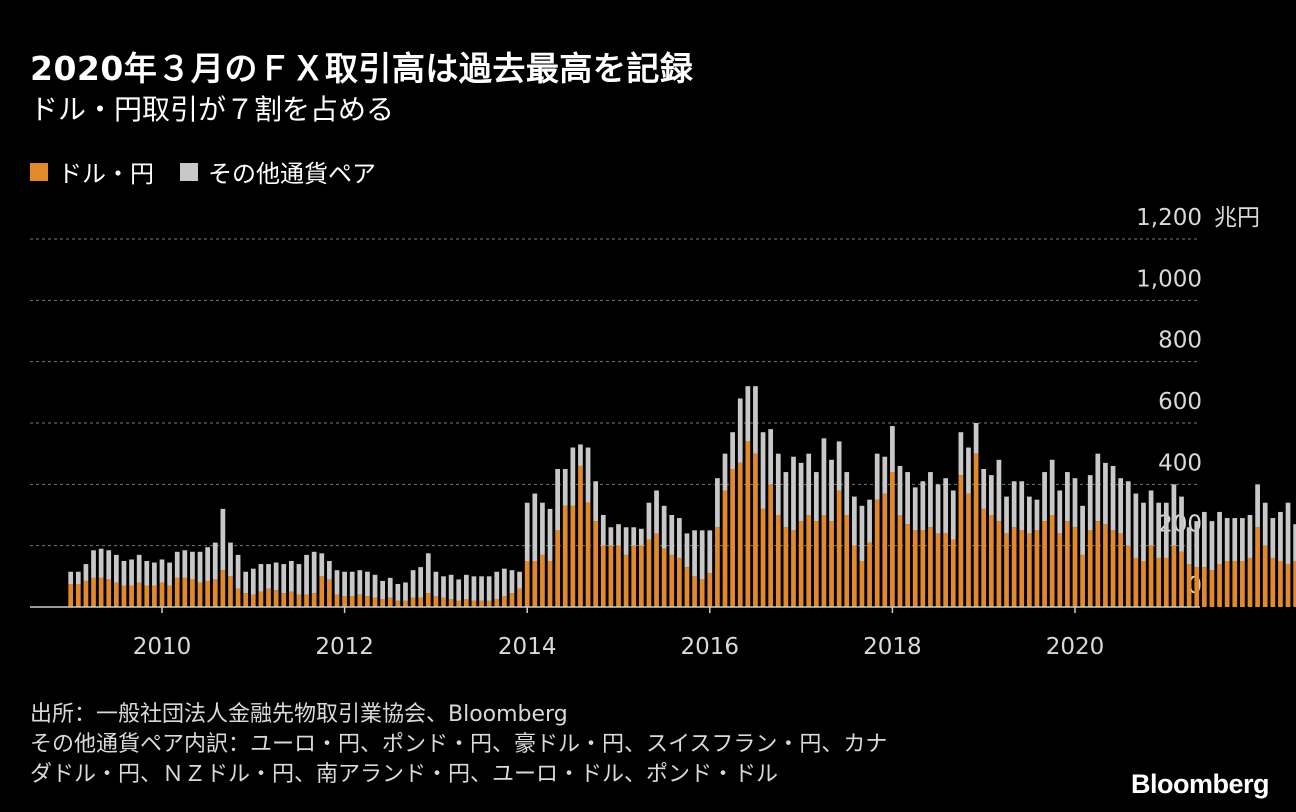 The image size is (1296, 812). What do you see at coordinates (189, 171) in the screenshot?
I see `legend-swatch-other` at bounding box center [189, 171].